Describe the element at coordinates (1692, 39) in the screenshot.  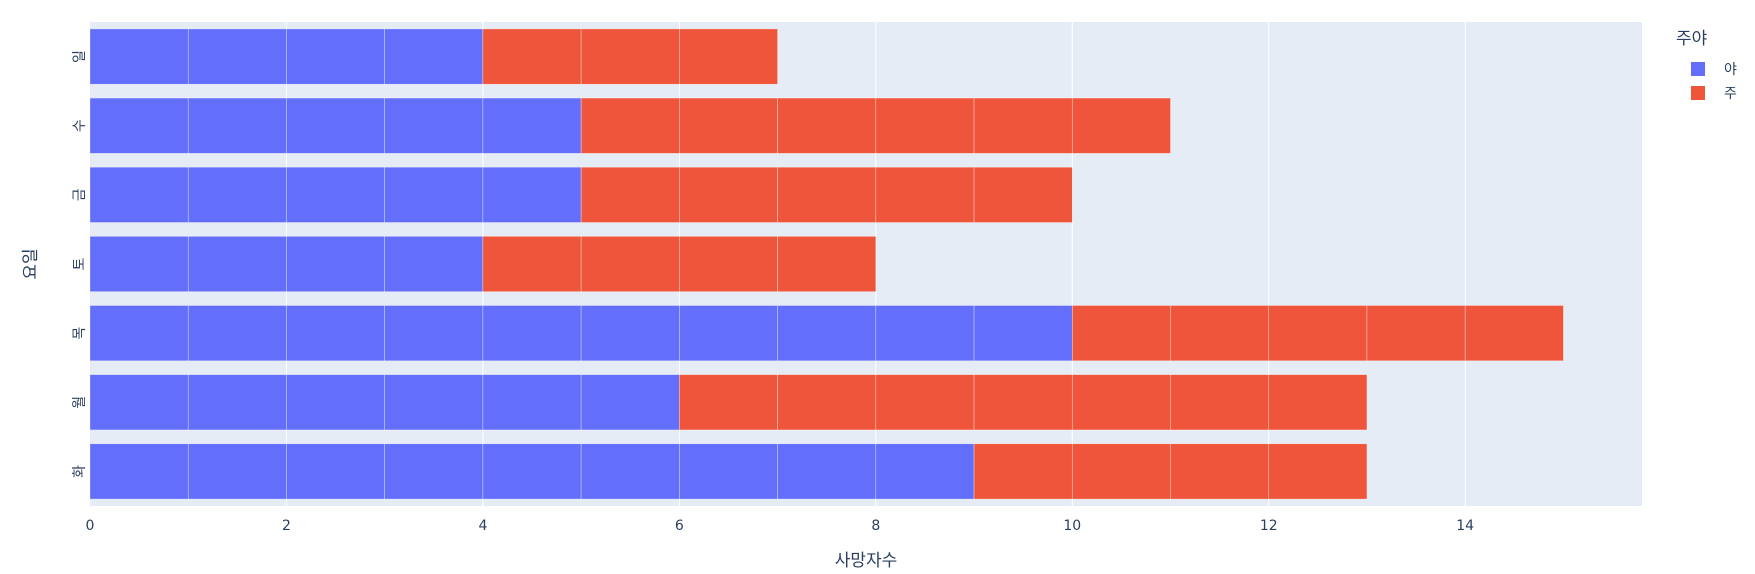
I see `legend-title: 주야` at that location.